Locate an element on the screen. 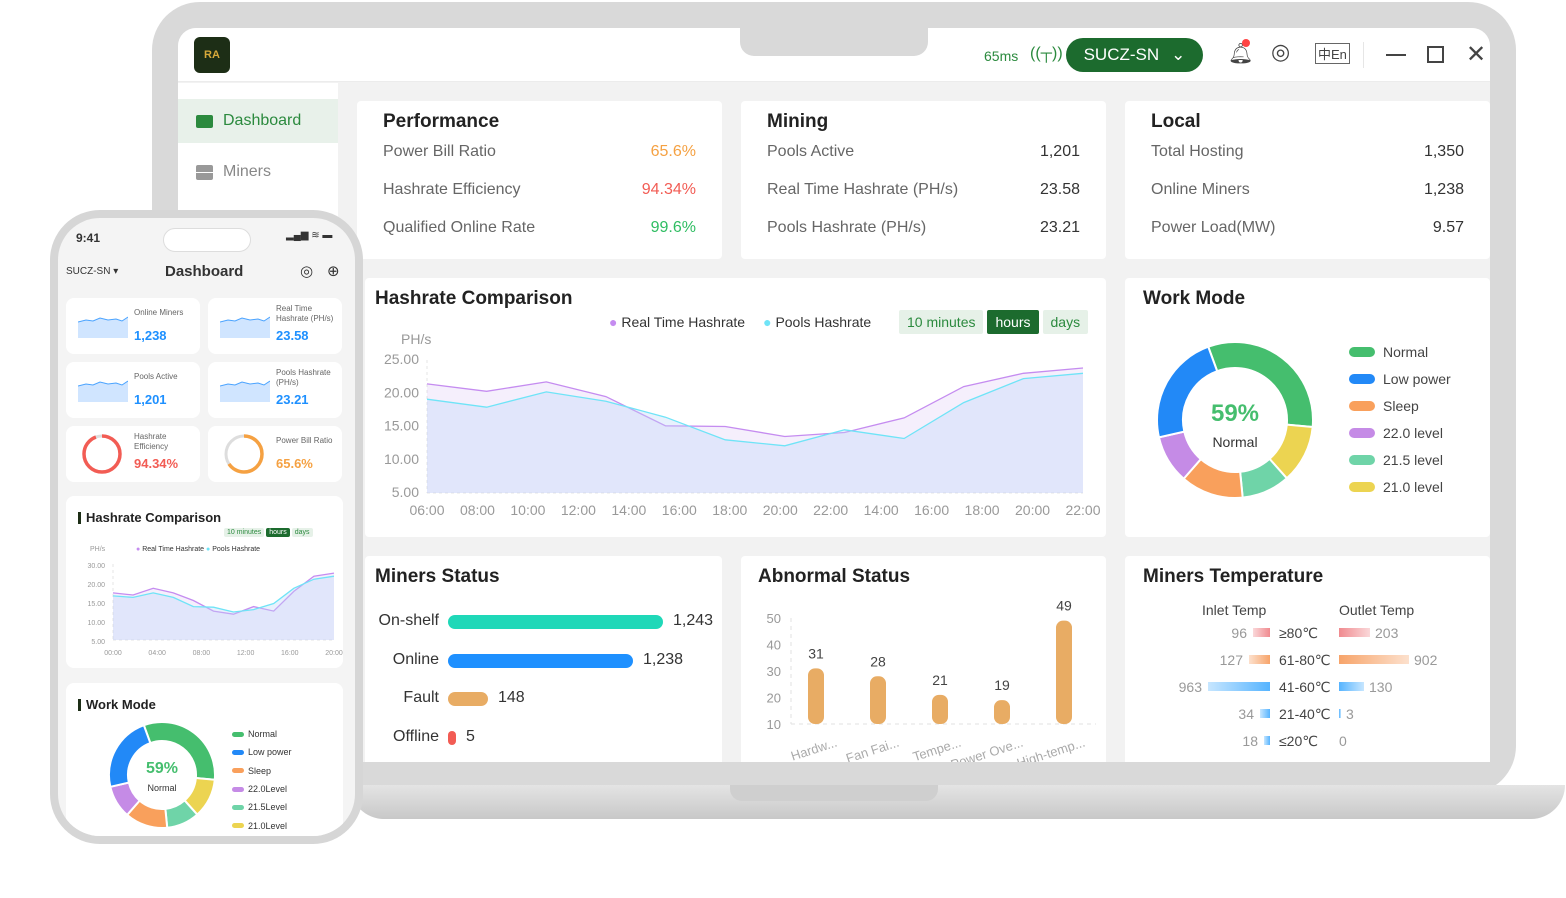  divider is located at coordinates (1363, 55).